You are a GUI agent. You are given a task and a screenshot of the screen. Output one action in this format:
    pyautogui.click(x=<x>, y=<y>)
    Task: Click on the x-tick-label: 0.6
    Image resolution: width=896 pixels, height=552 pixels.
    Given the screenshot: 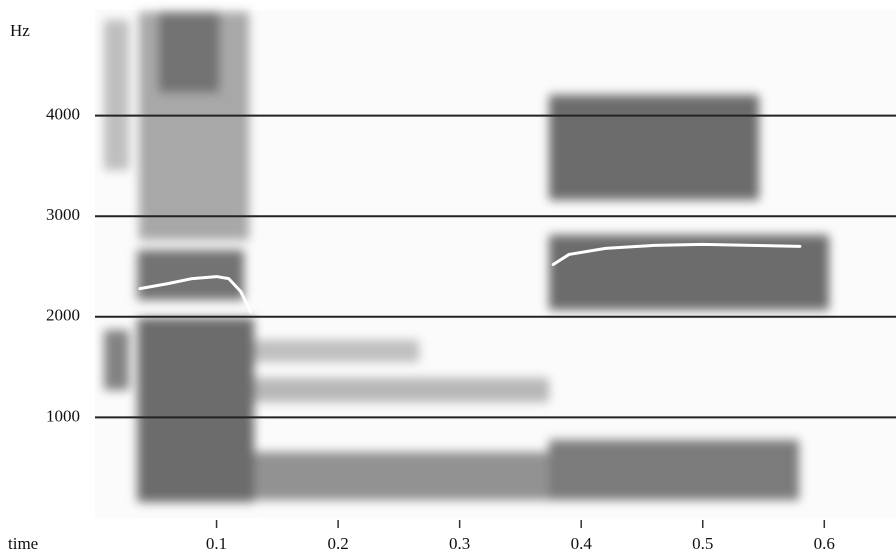 What is the action you would take?
    pyautogui.click(x=824, y=543)
    